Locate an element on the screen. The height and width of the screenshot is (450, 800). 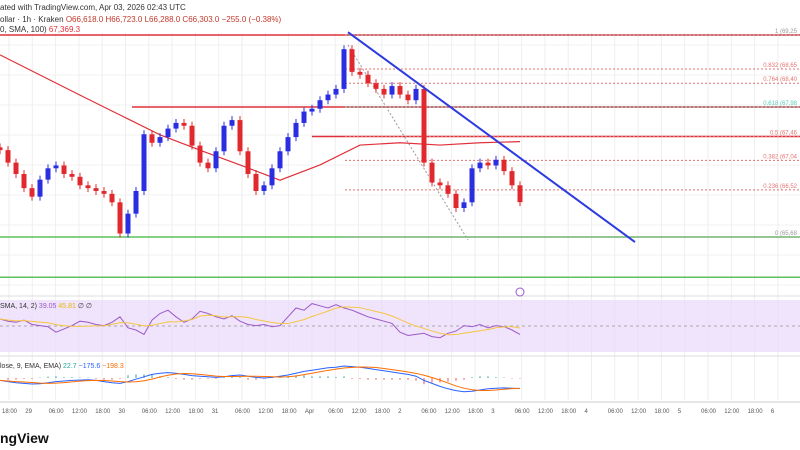
low-value: L66,288.0 is located at coordinates (162, 19).